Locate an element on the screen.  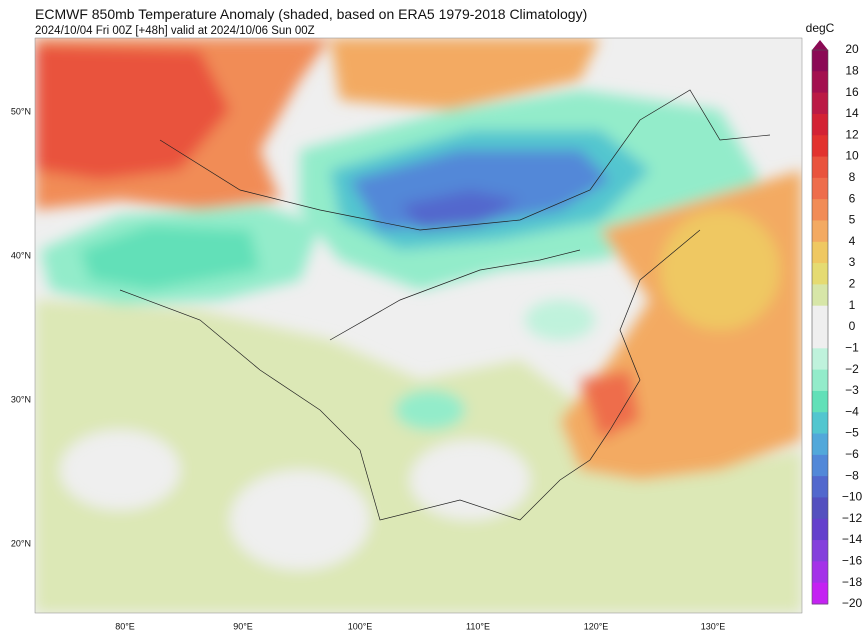
colorbar-label: 1 is located at coordinates (852, 305).